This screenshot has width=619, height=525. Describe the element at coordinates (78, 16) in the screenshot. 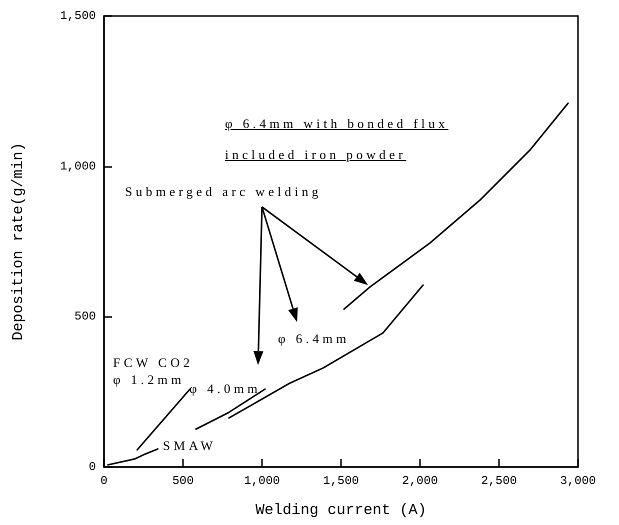

I see `y-tick-label: 1,500` at that location.